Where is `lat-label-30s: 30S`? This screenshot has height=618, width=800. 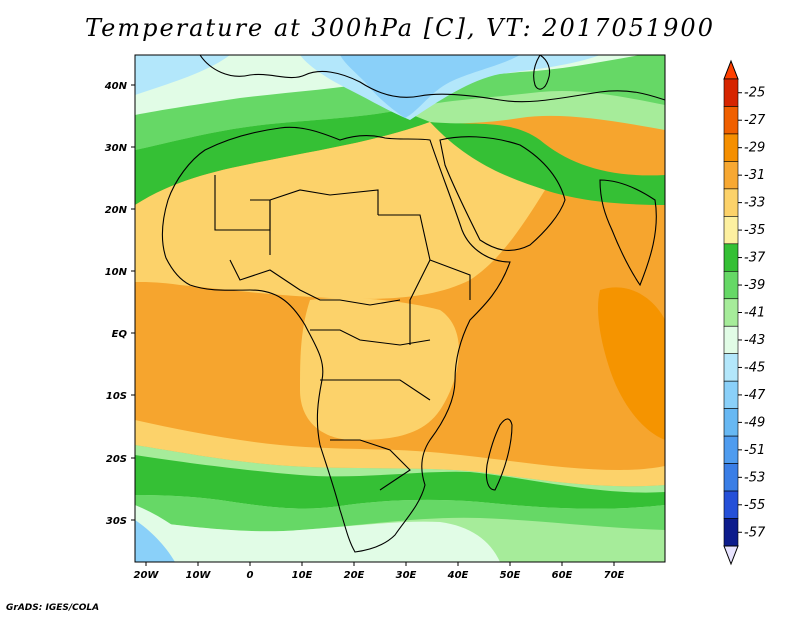
lat-label-30s: 30S is located at coordinates (116, 521).